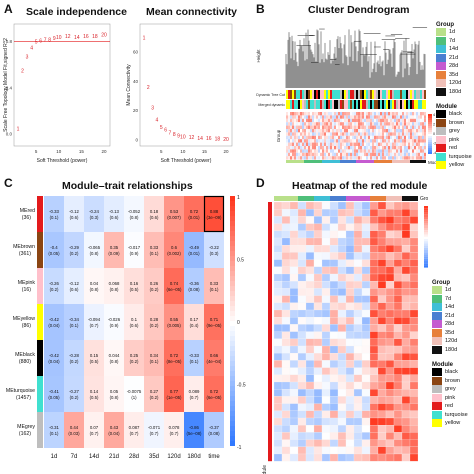 Image resolution: width=474 pixels, height=474 pixels. Describe the element at coordinates (104, 151) in the screenshot. I see `scale-x-tick: 20` at that location.